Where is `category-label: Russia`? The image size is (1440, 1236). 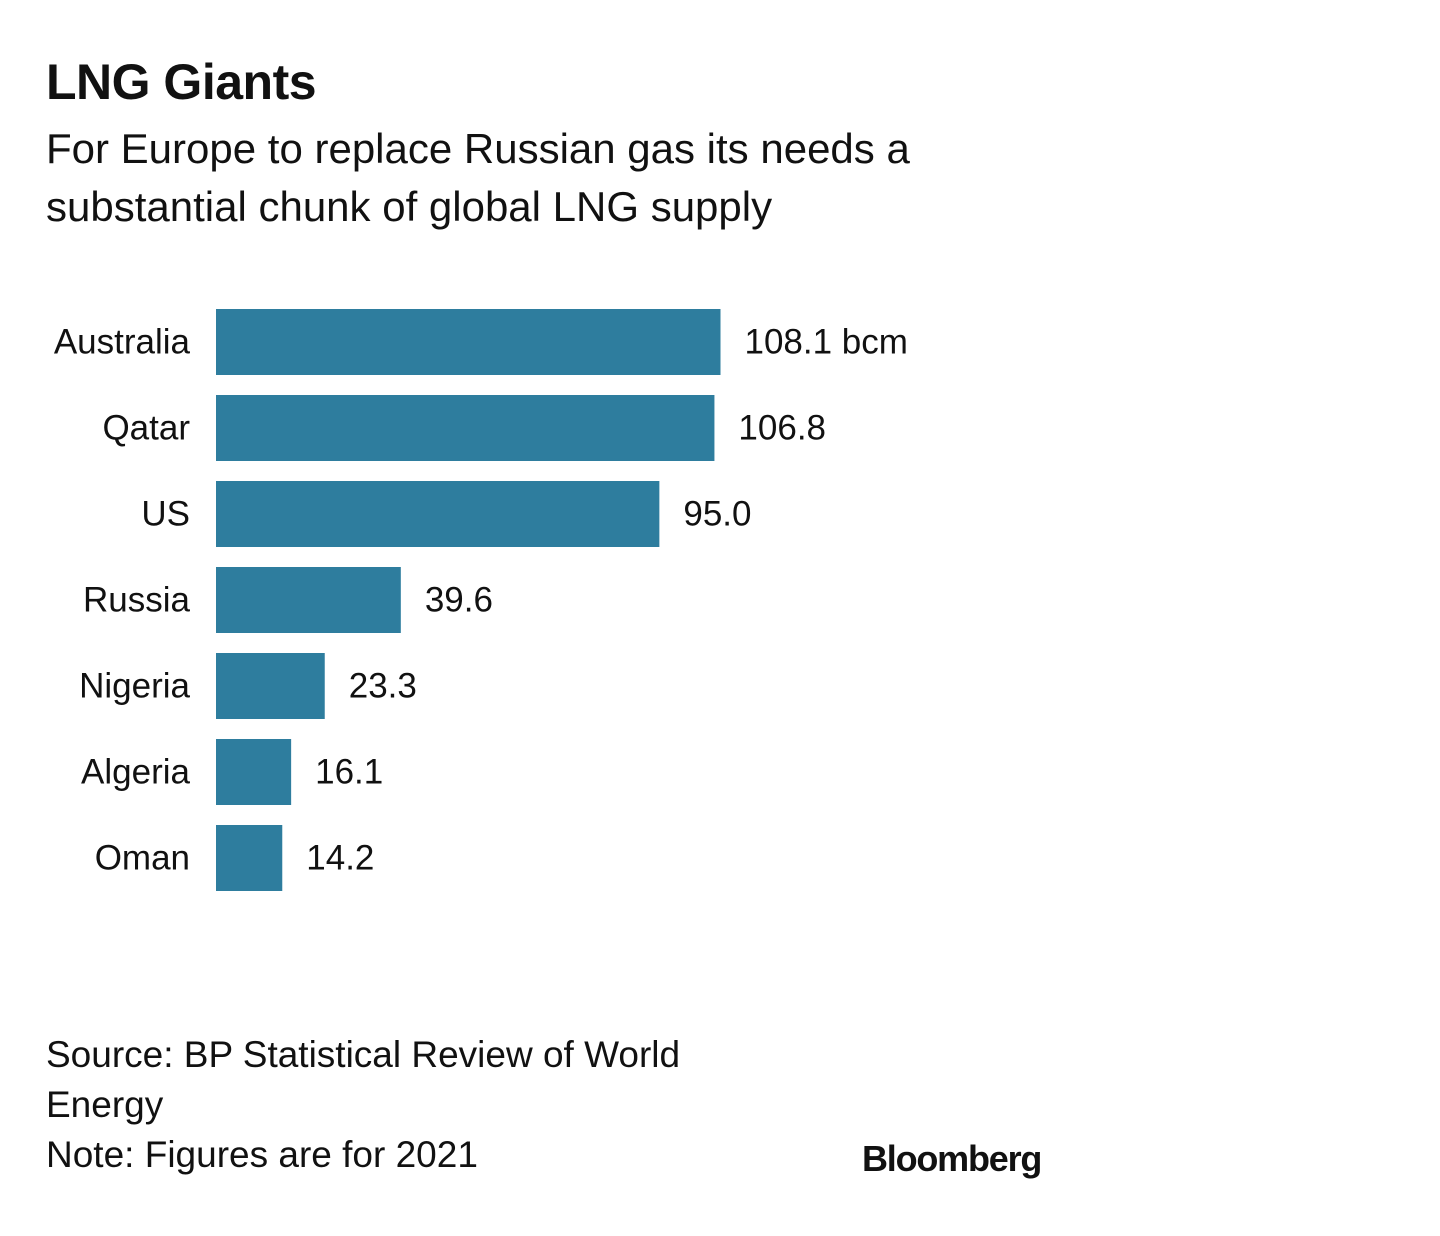 category-label: Russia is located at coordinates (137, 600).